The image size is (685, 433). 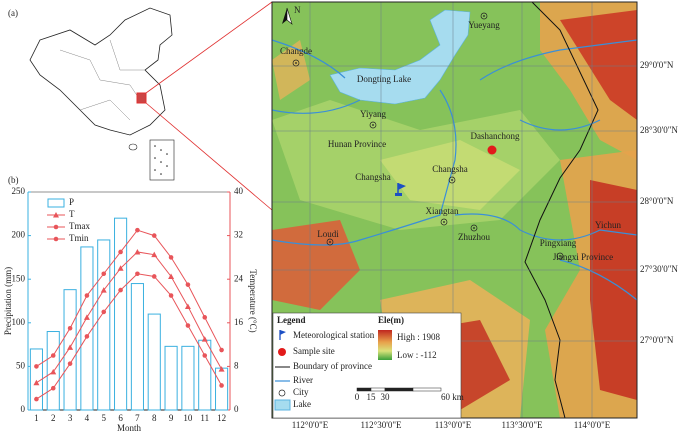 What do you see at coordinates (419, 337) in the screenshot?
I see `elevation-high: High : 1908` at bounding box center [419, 337].